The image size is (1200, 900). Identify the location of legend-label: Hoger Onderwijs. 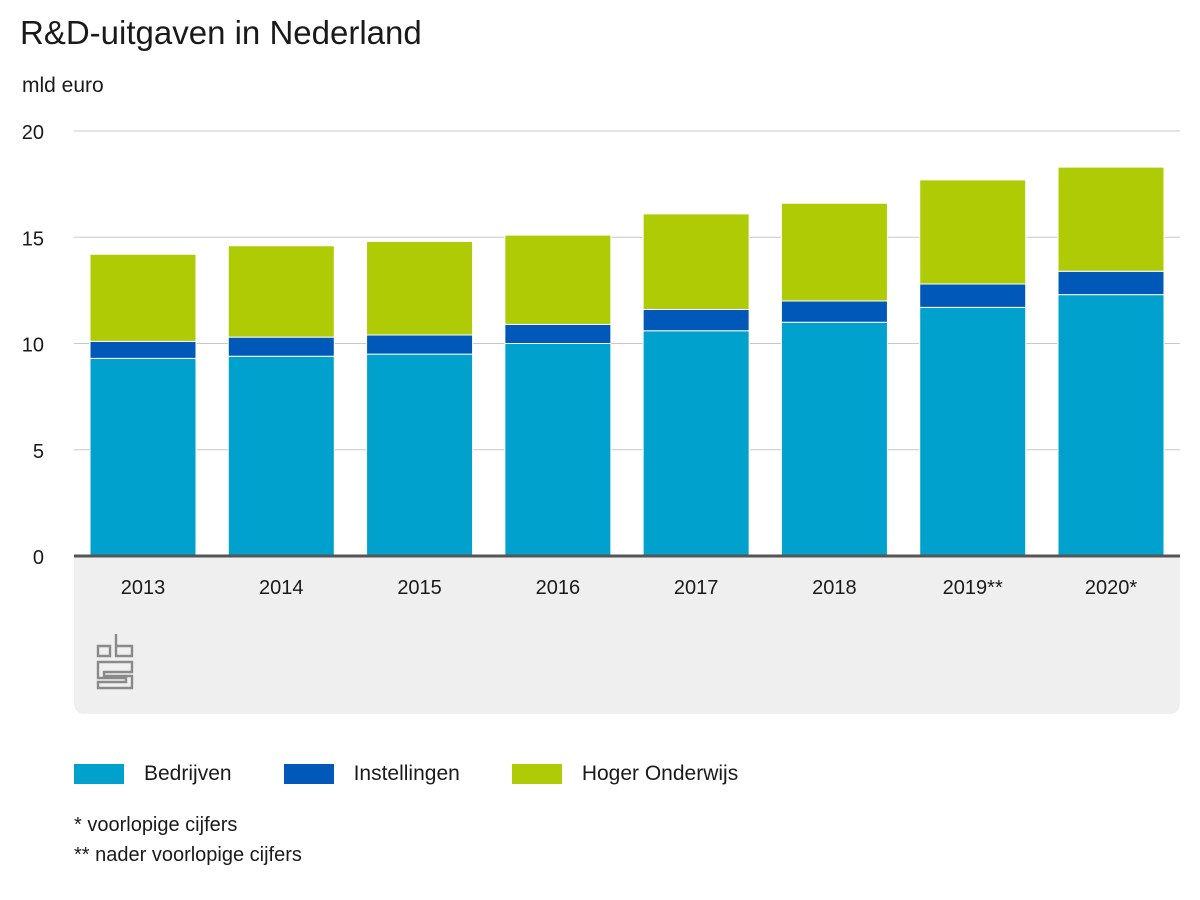
(660, 773).